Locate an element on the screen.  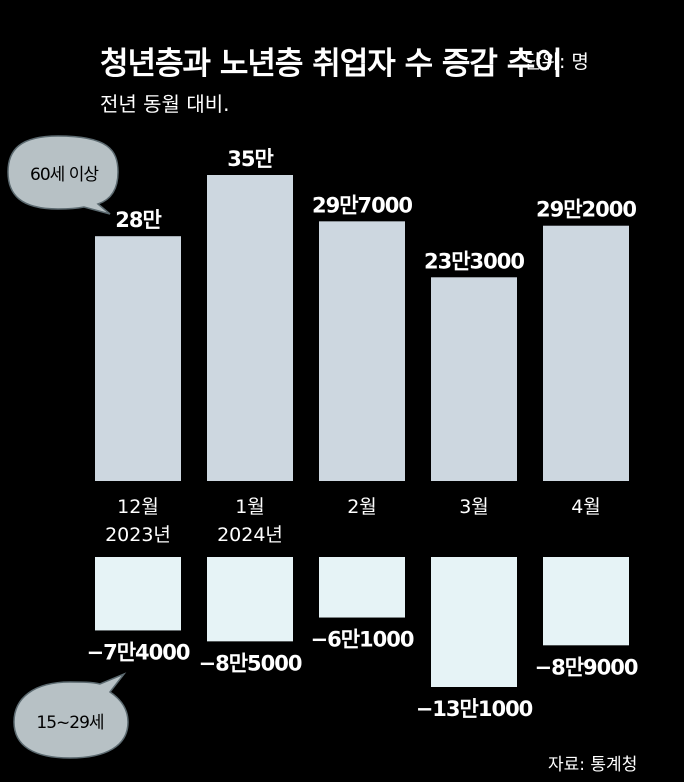
month-label: 12월 is located at coordinates (138, 507).